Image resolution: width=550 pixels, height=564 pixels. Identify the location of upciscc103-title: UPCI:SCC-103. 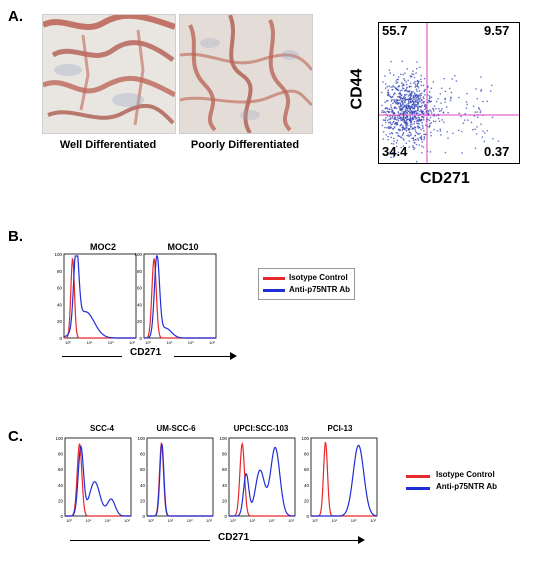
(261, 428).